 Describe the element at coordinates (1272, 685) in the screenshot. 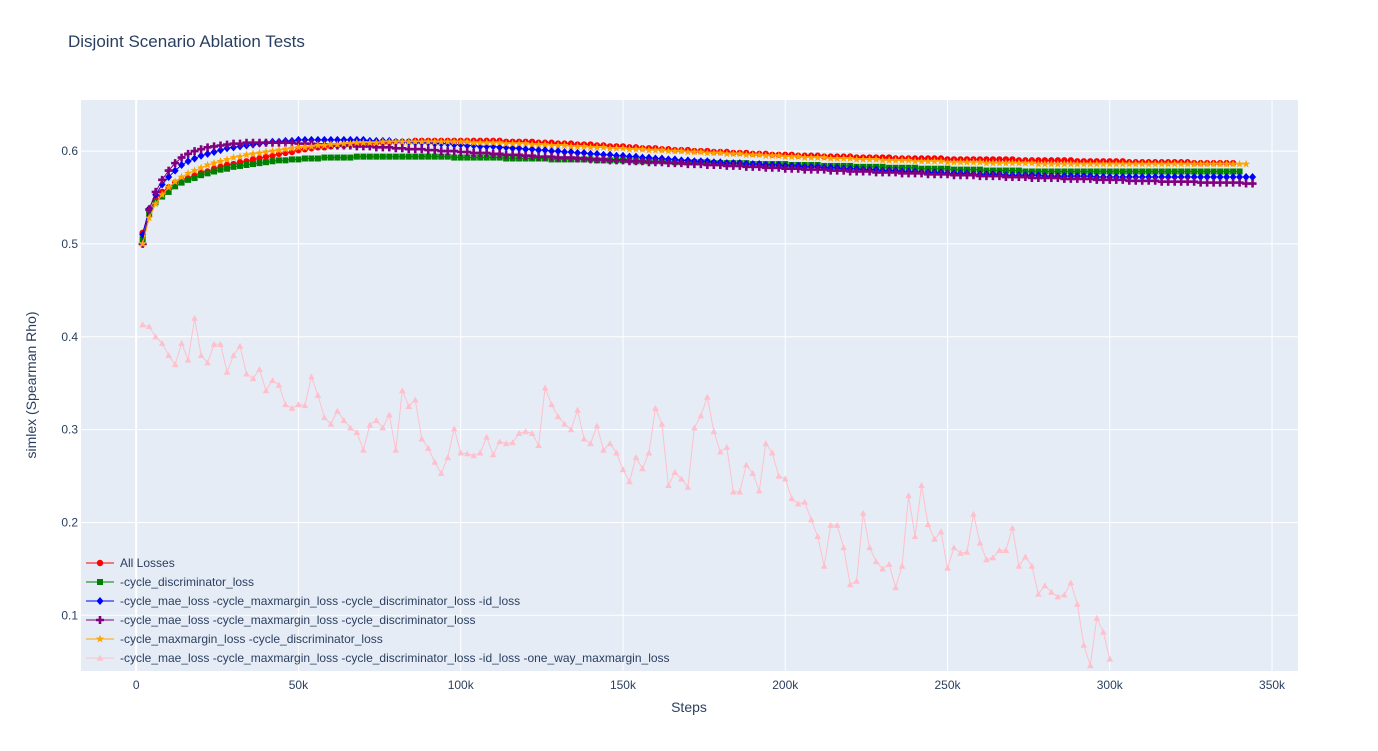

I see `x-tick-label: 350k` at that location.